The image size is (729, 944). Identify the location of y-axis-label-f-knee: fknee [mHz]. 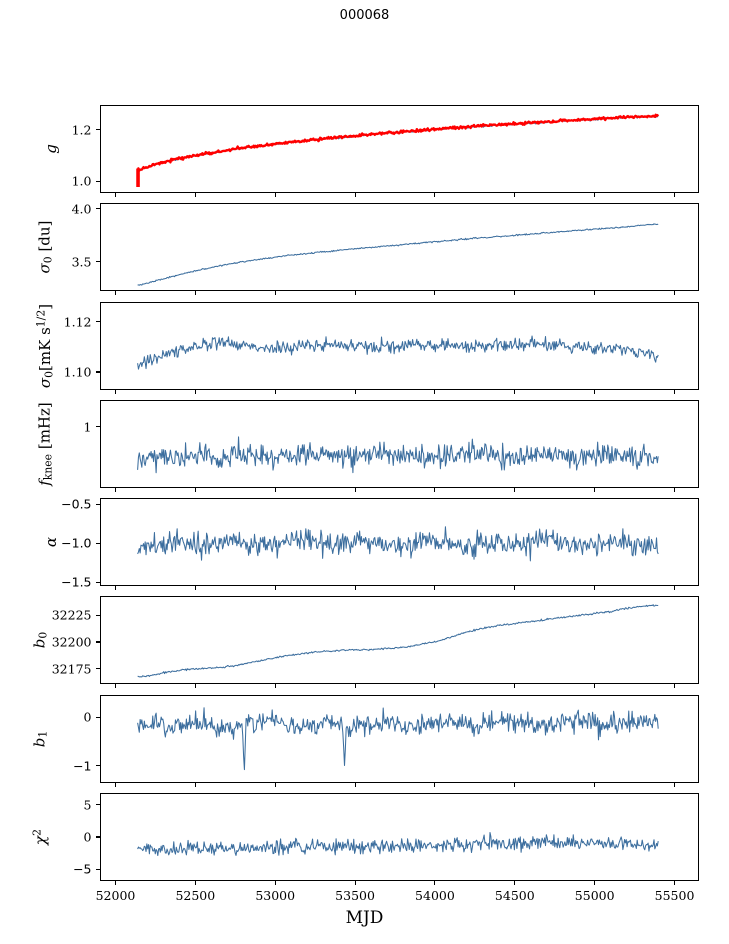
(45, 444).